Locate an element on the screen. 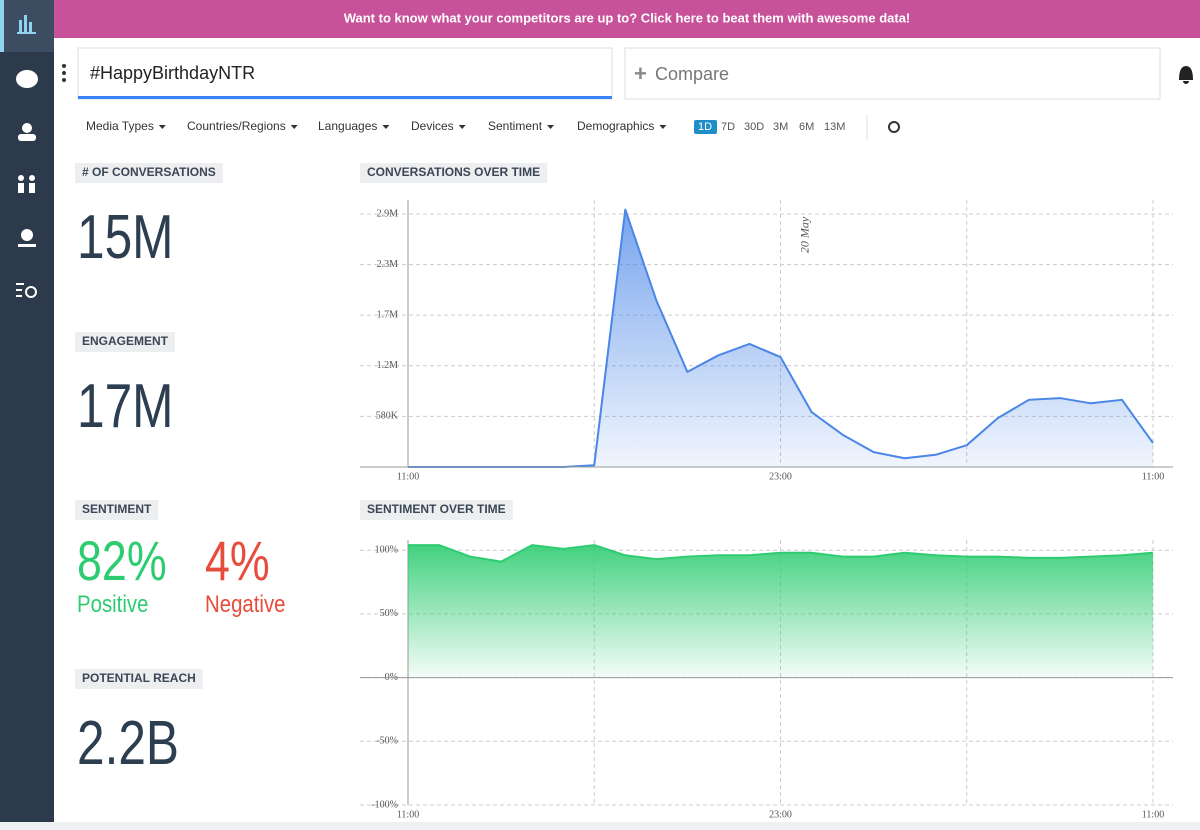 This screenshot has width=1200, height=830. chart-title: SENTIMENT OVER TIME is located at coordinates (436, 509).